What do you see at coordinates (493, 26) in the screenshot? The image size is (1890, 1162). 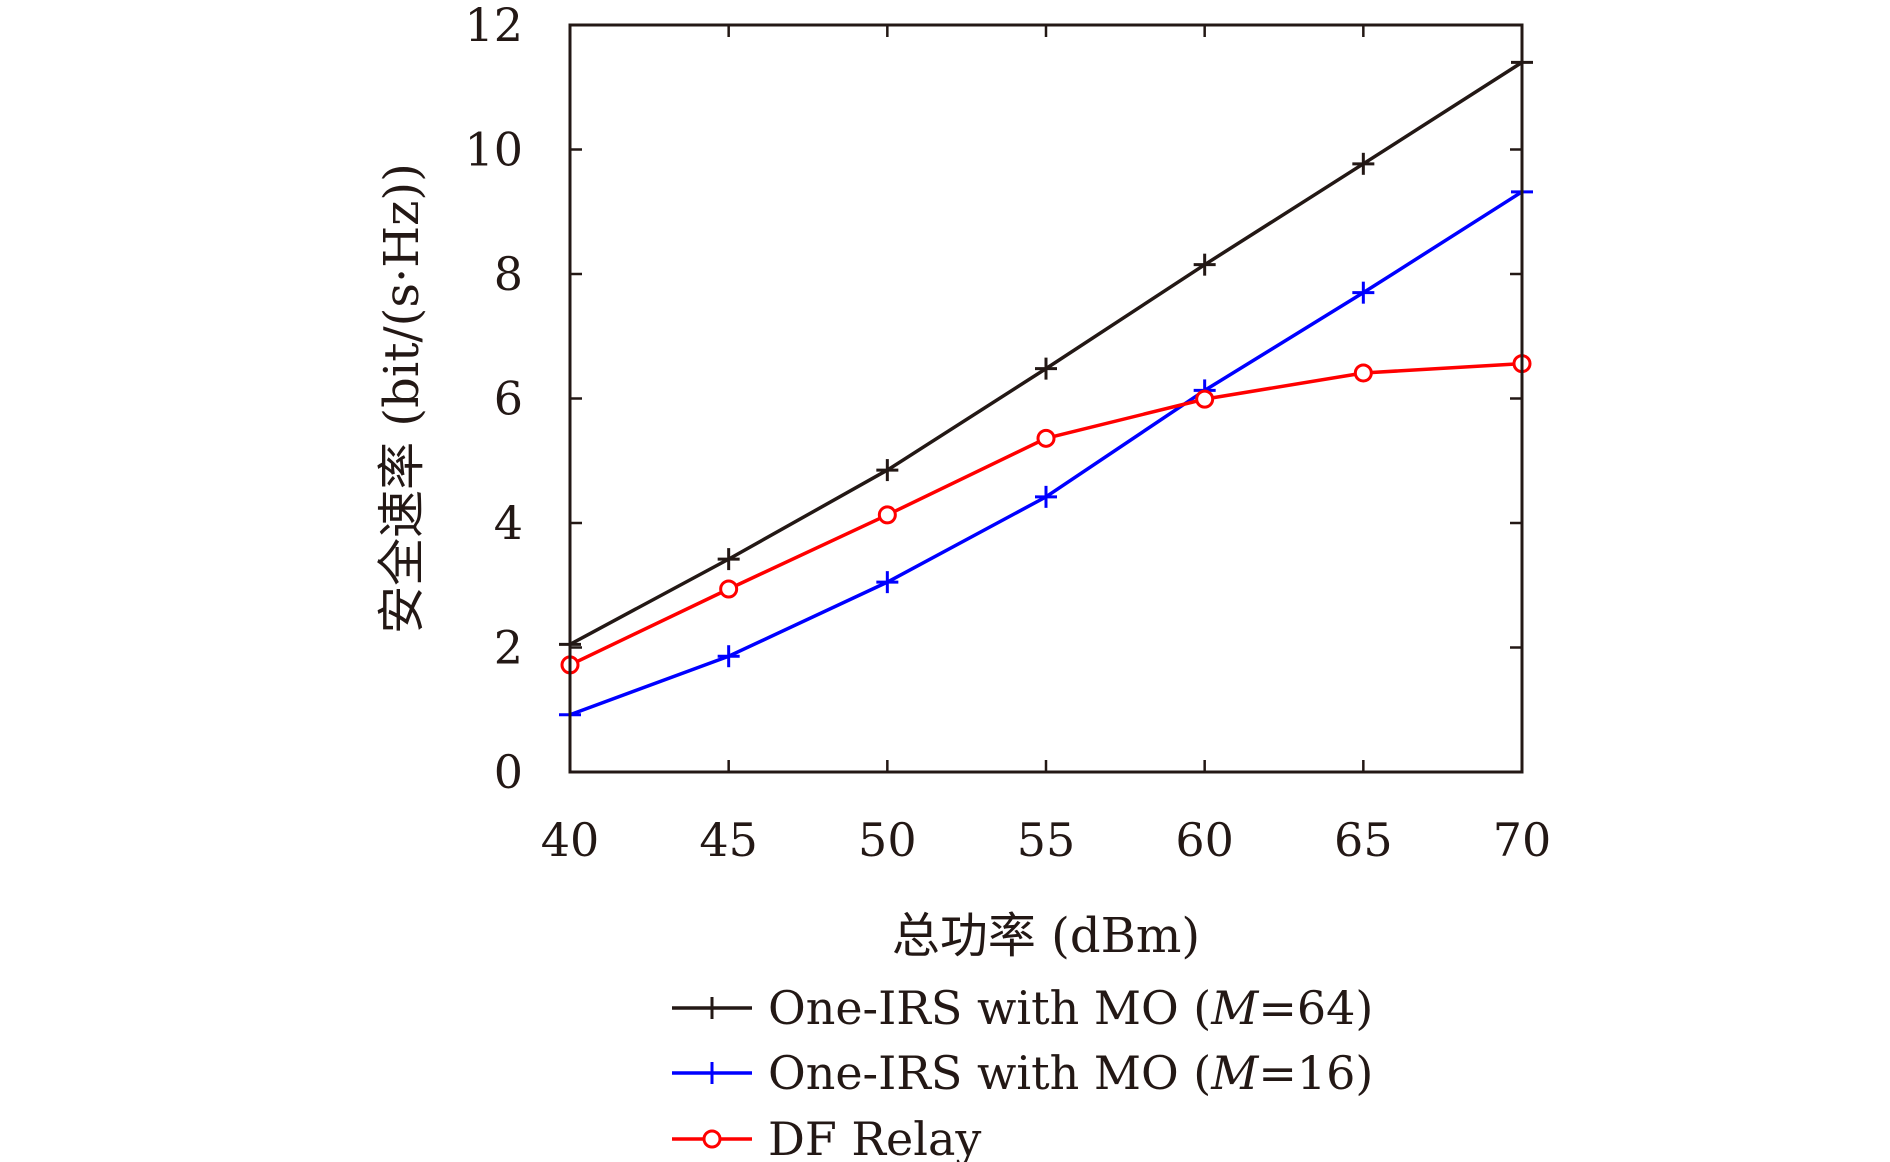 I see `y-tick-label: 12` at bounding box center [493, 26].